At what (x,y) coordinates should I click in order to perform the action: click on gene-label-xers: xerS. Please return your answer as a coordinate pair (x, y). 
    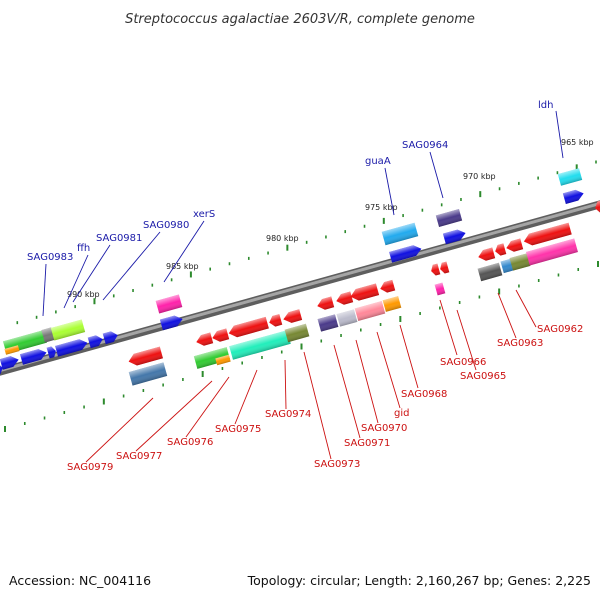
    Looking at the image, I should click on (204, 214).